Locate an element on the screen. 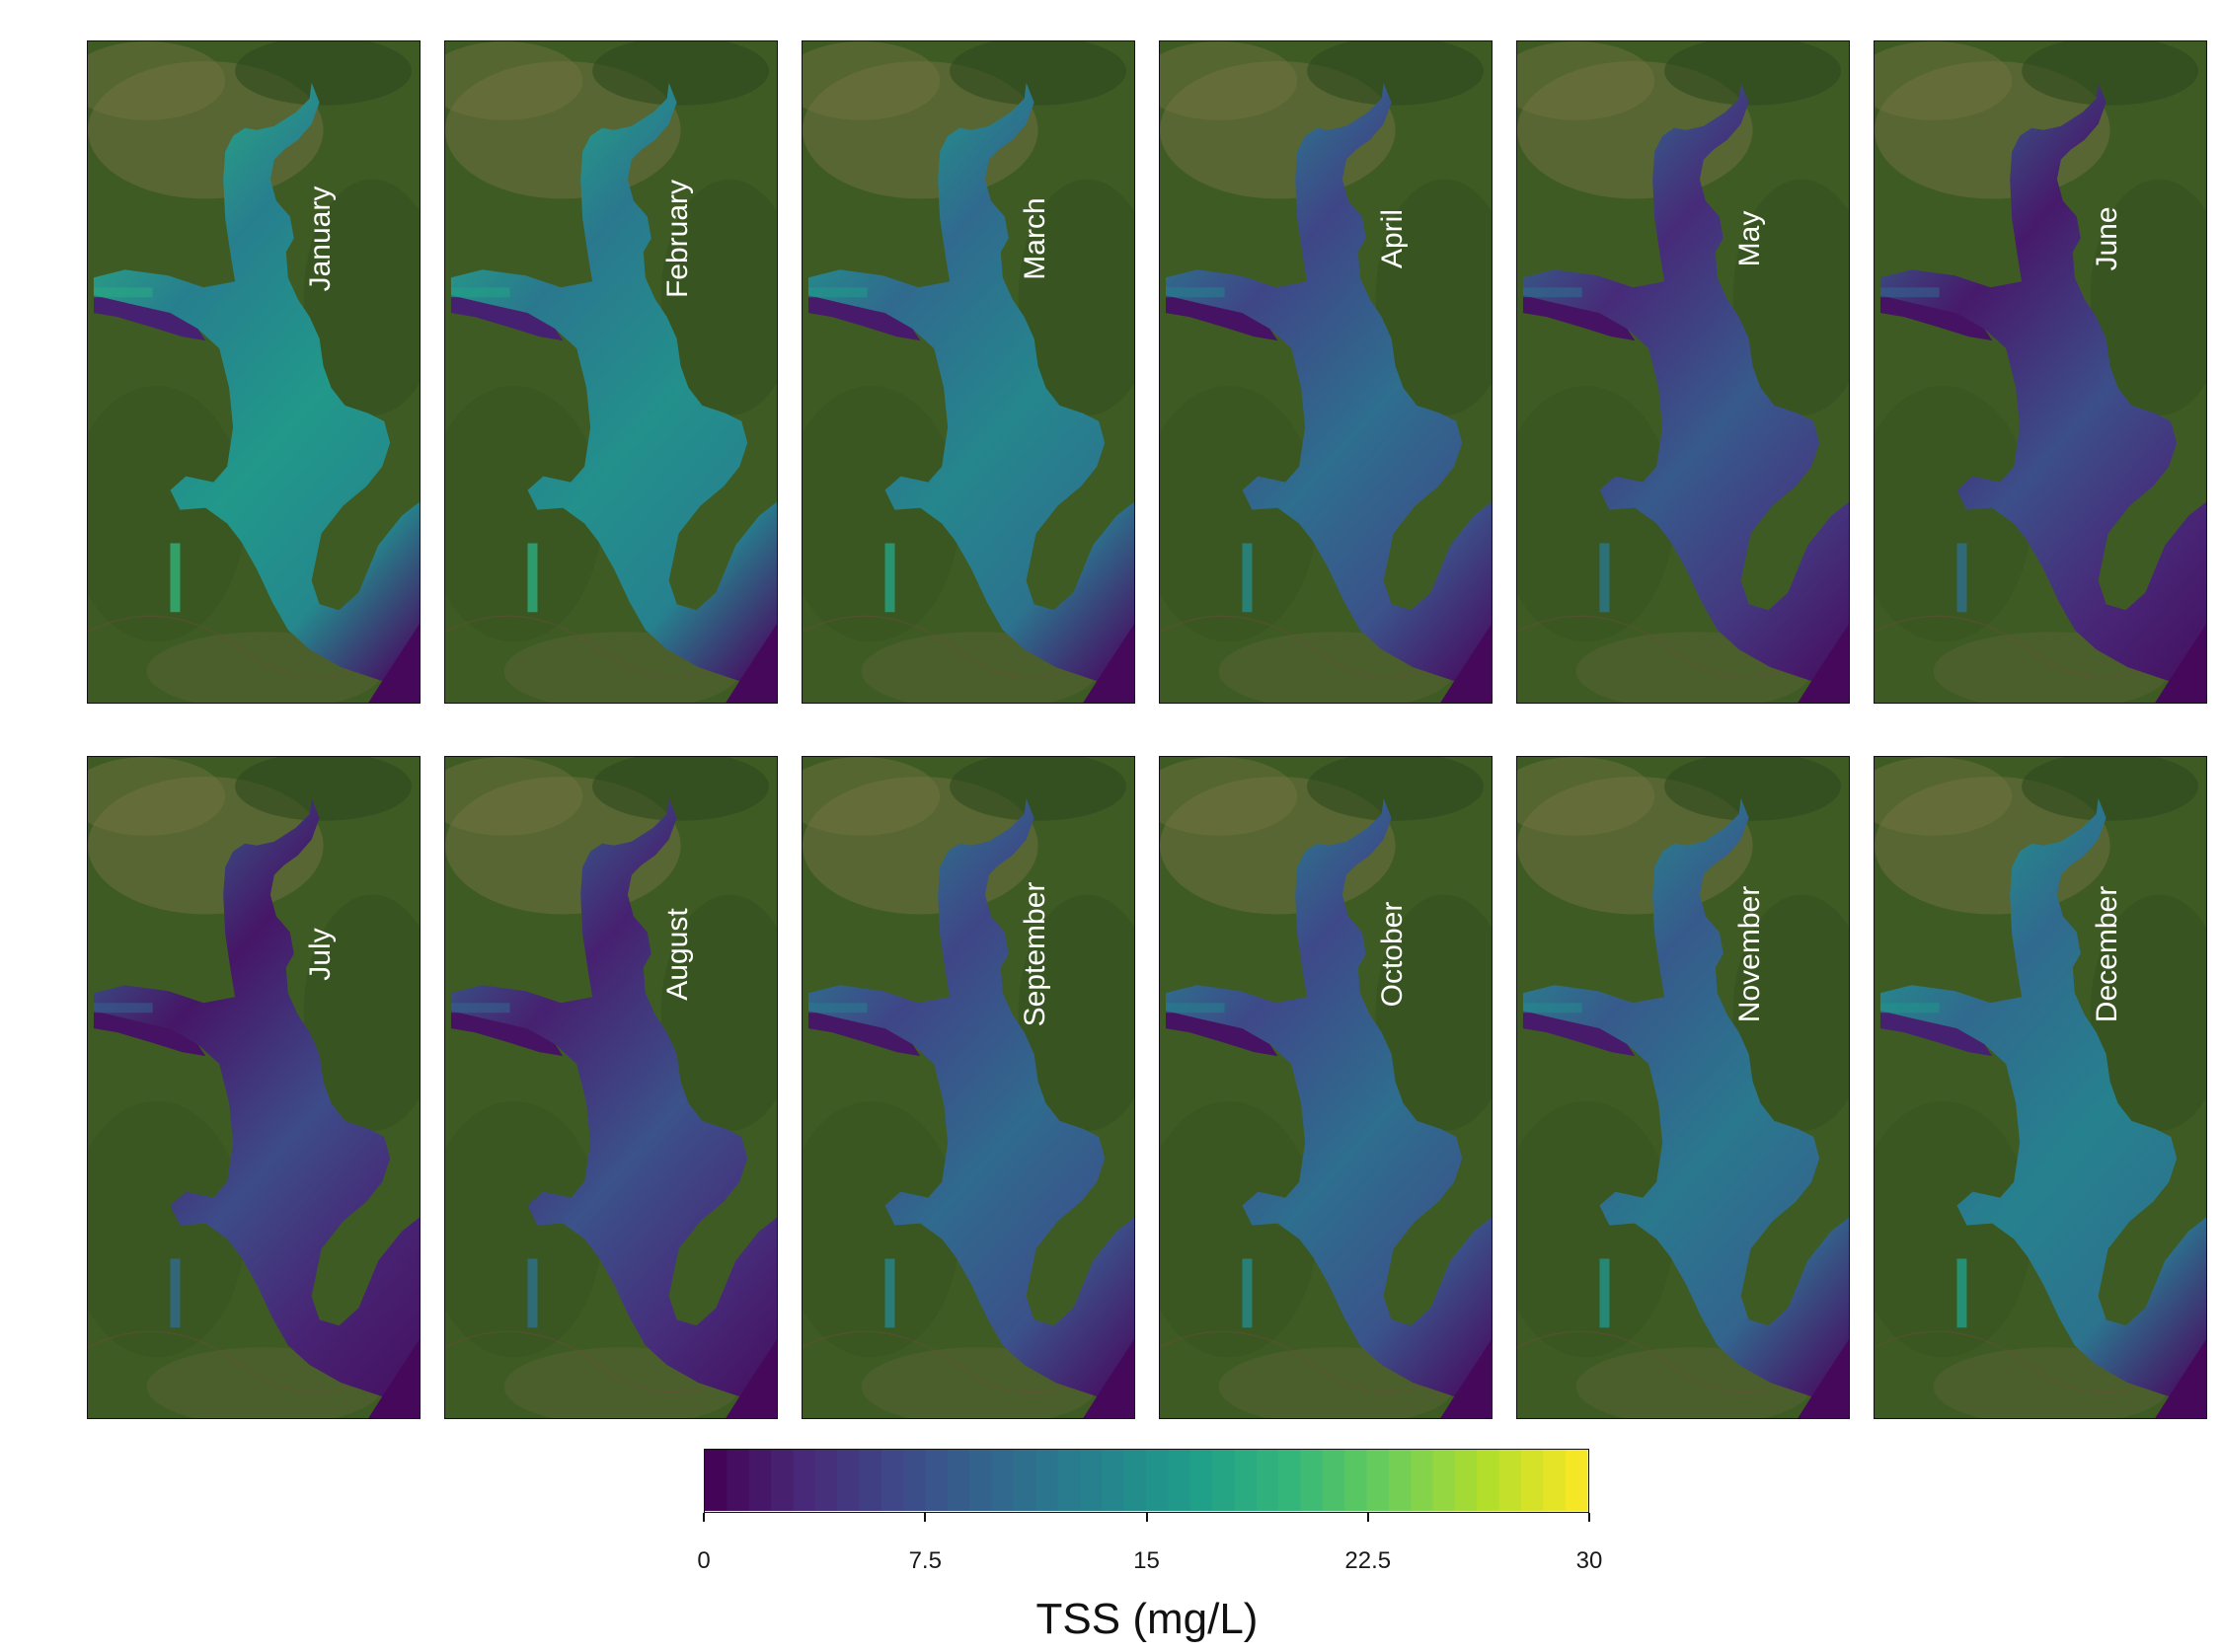 This screenshot has height=1652, width=2221. map-panel-march: March is located at coordinates (968, 372).